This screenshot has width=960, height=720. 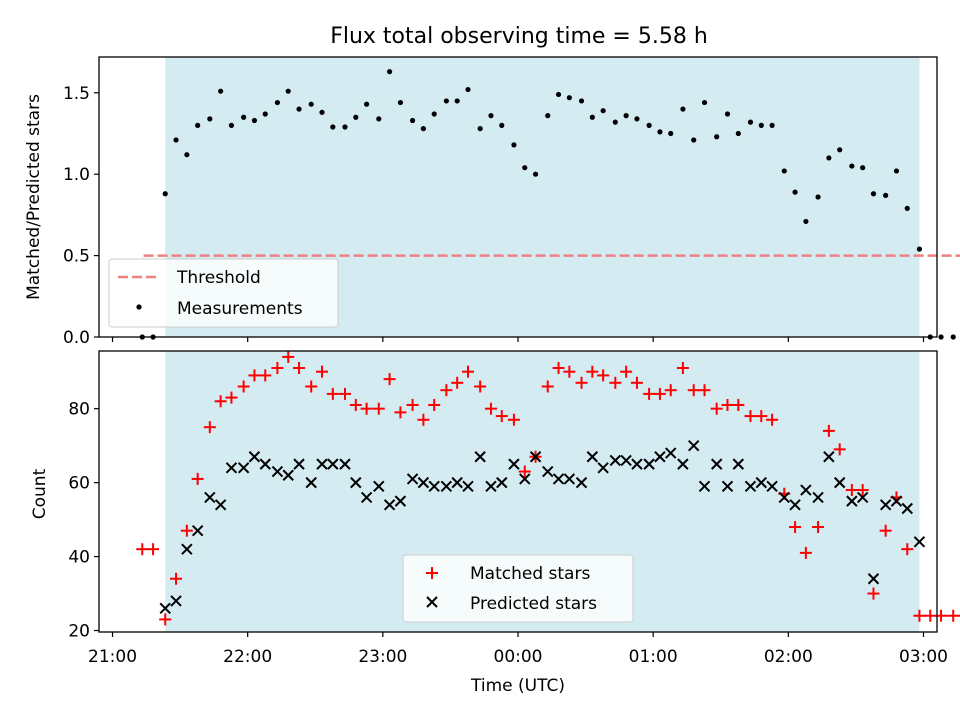 I want to click on y-tick-label: 1.0, so click(x=76, y=175).